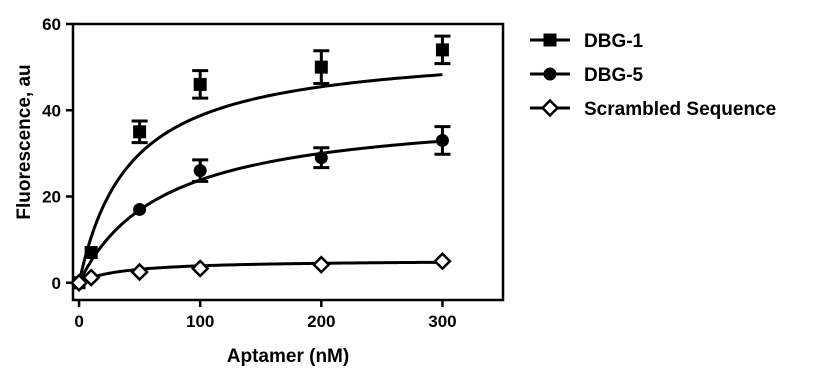 This screenshot has height=370, width=813. Describe the element at coordinates (24, 141) in the screenshot. I see `y-axis-label: Fluorescence, au` at that location.